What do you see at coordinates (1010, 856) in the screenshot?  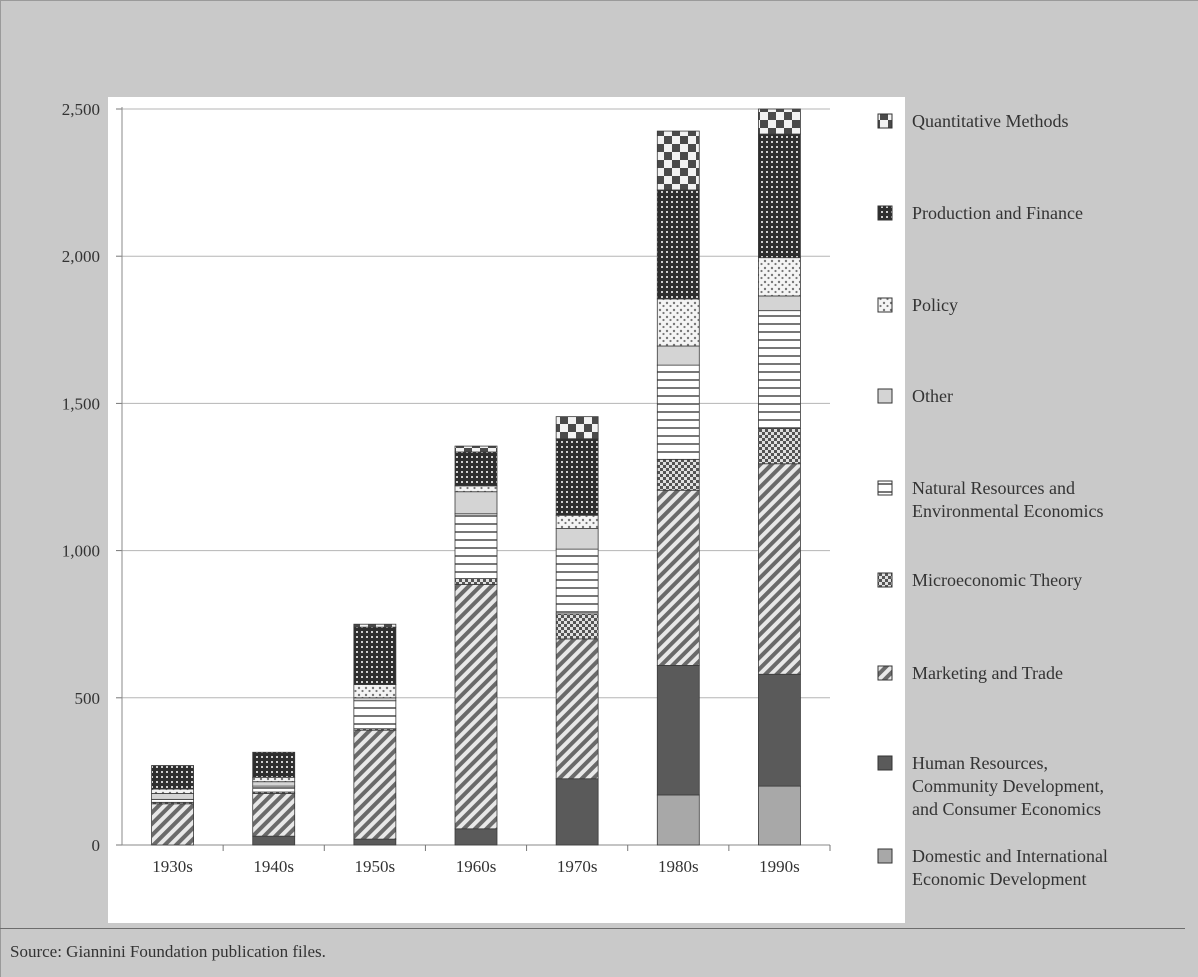 I see `legend-label-line: Domestic and International` at bounding box center [1010, 856].